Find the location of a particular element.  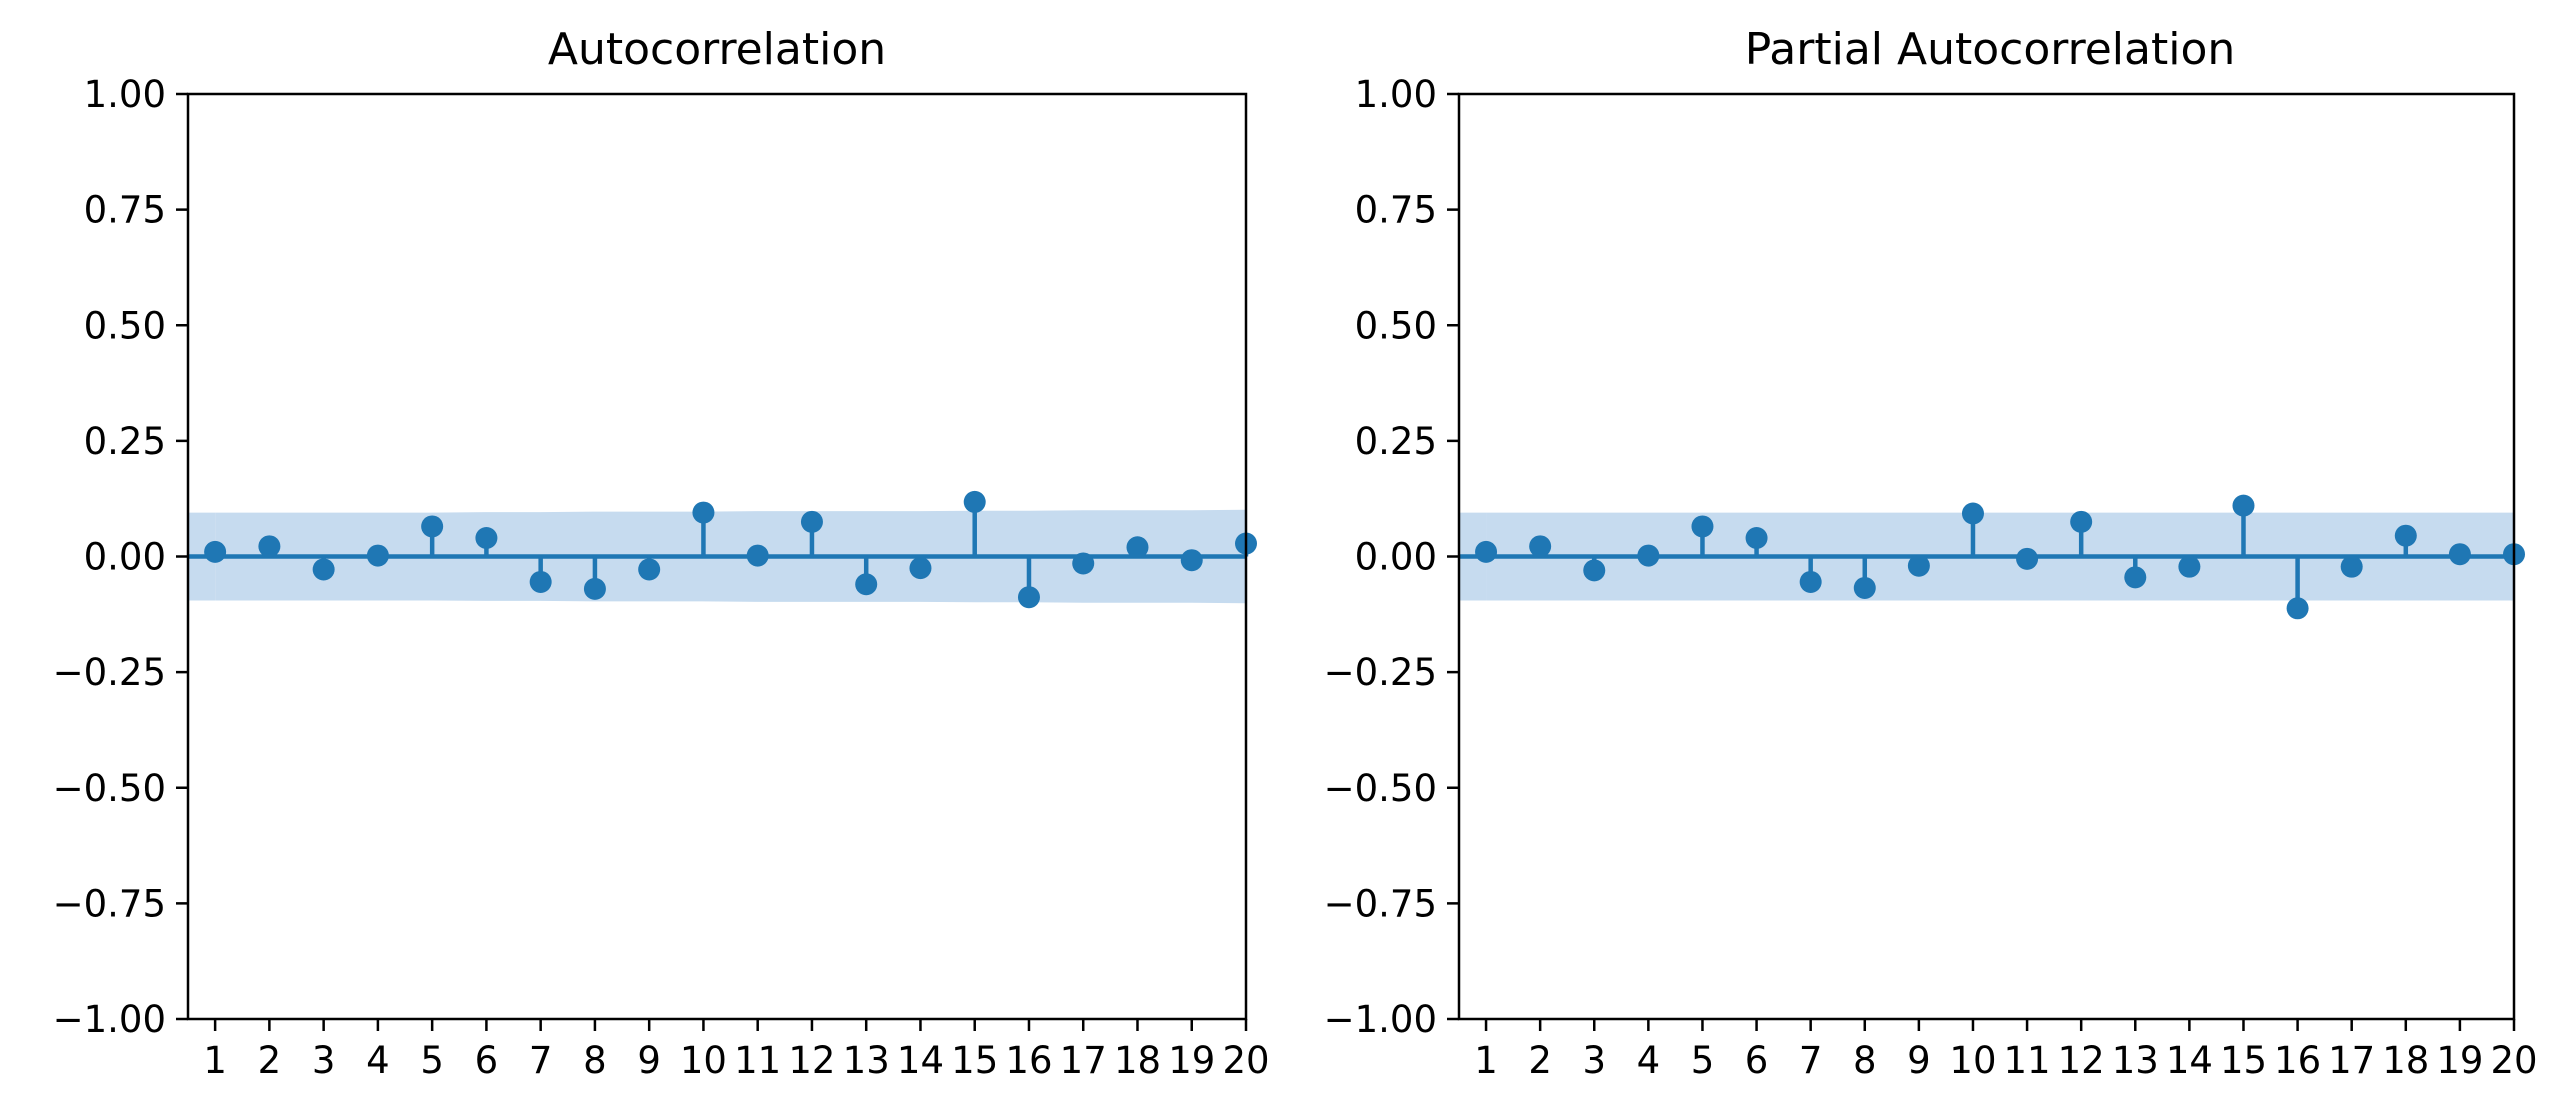

pacf-xtick-label: 11 is located at coordinates (2027, 1060).